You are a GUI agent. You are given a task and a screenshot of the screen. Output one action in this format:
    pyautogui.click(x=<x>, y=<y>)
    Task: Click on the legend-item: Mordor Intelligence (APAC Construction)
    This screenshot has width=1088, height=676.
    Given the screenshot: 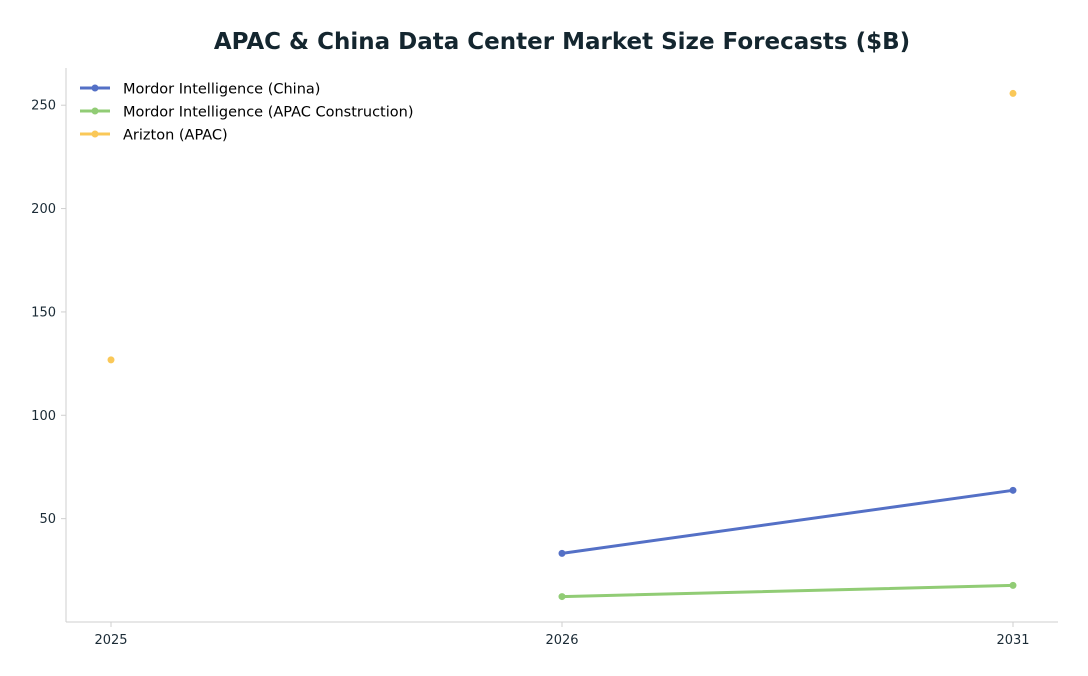 What is the action you would take?
    pyautogui.click(x=246, y=113)
    